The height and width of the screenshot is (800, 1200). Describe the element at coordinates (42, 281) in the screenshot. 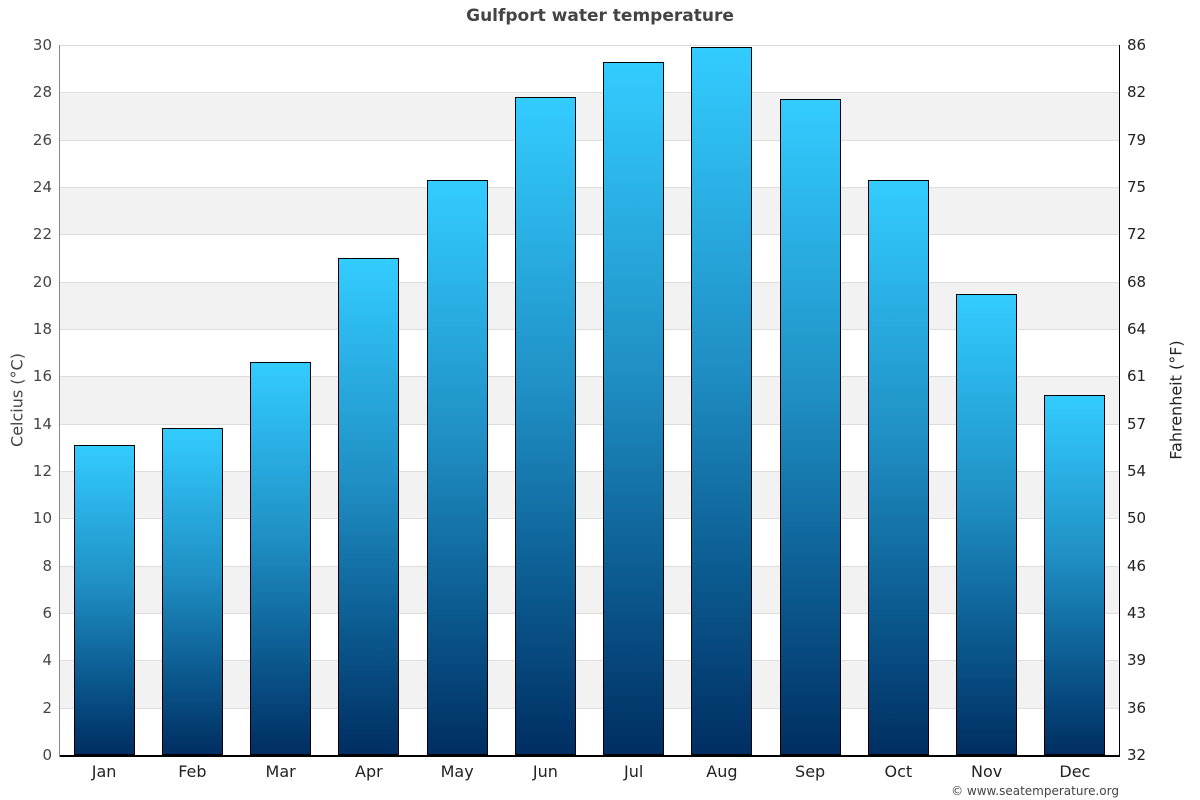

I see `y-tick-label: 20` at that location.